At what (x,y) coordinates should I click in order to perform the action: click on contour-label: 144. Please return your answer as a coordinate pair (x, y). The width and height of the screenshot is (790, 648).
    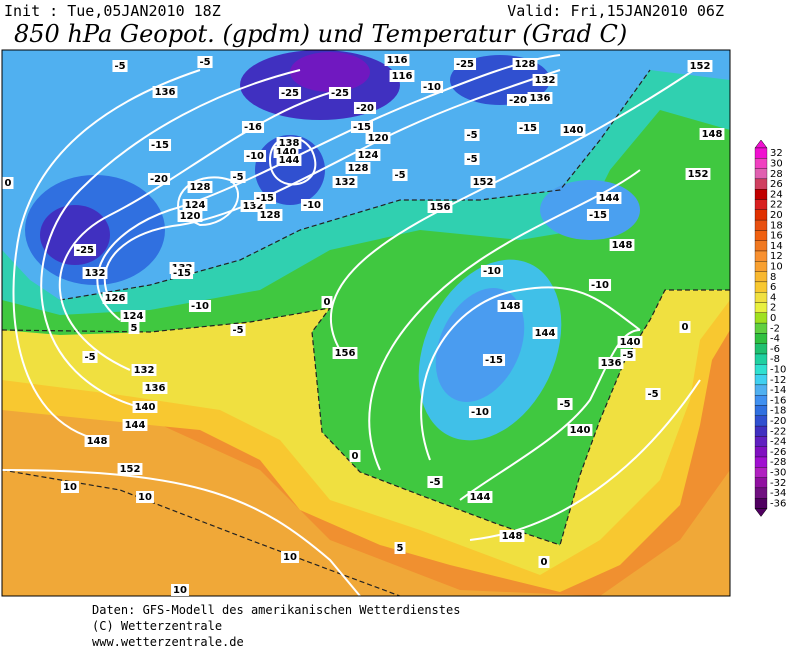
    Looking at the image, I should click on (545, 333).